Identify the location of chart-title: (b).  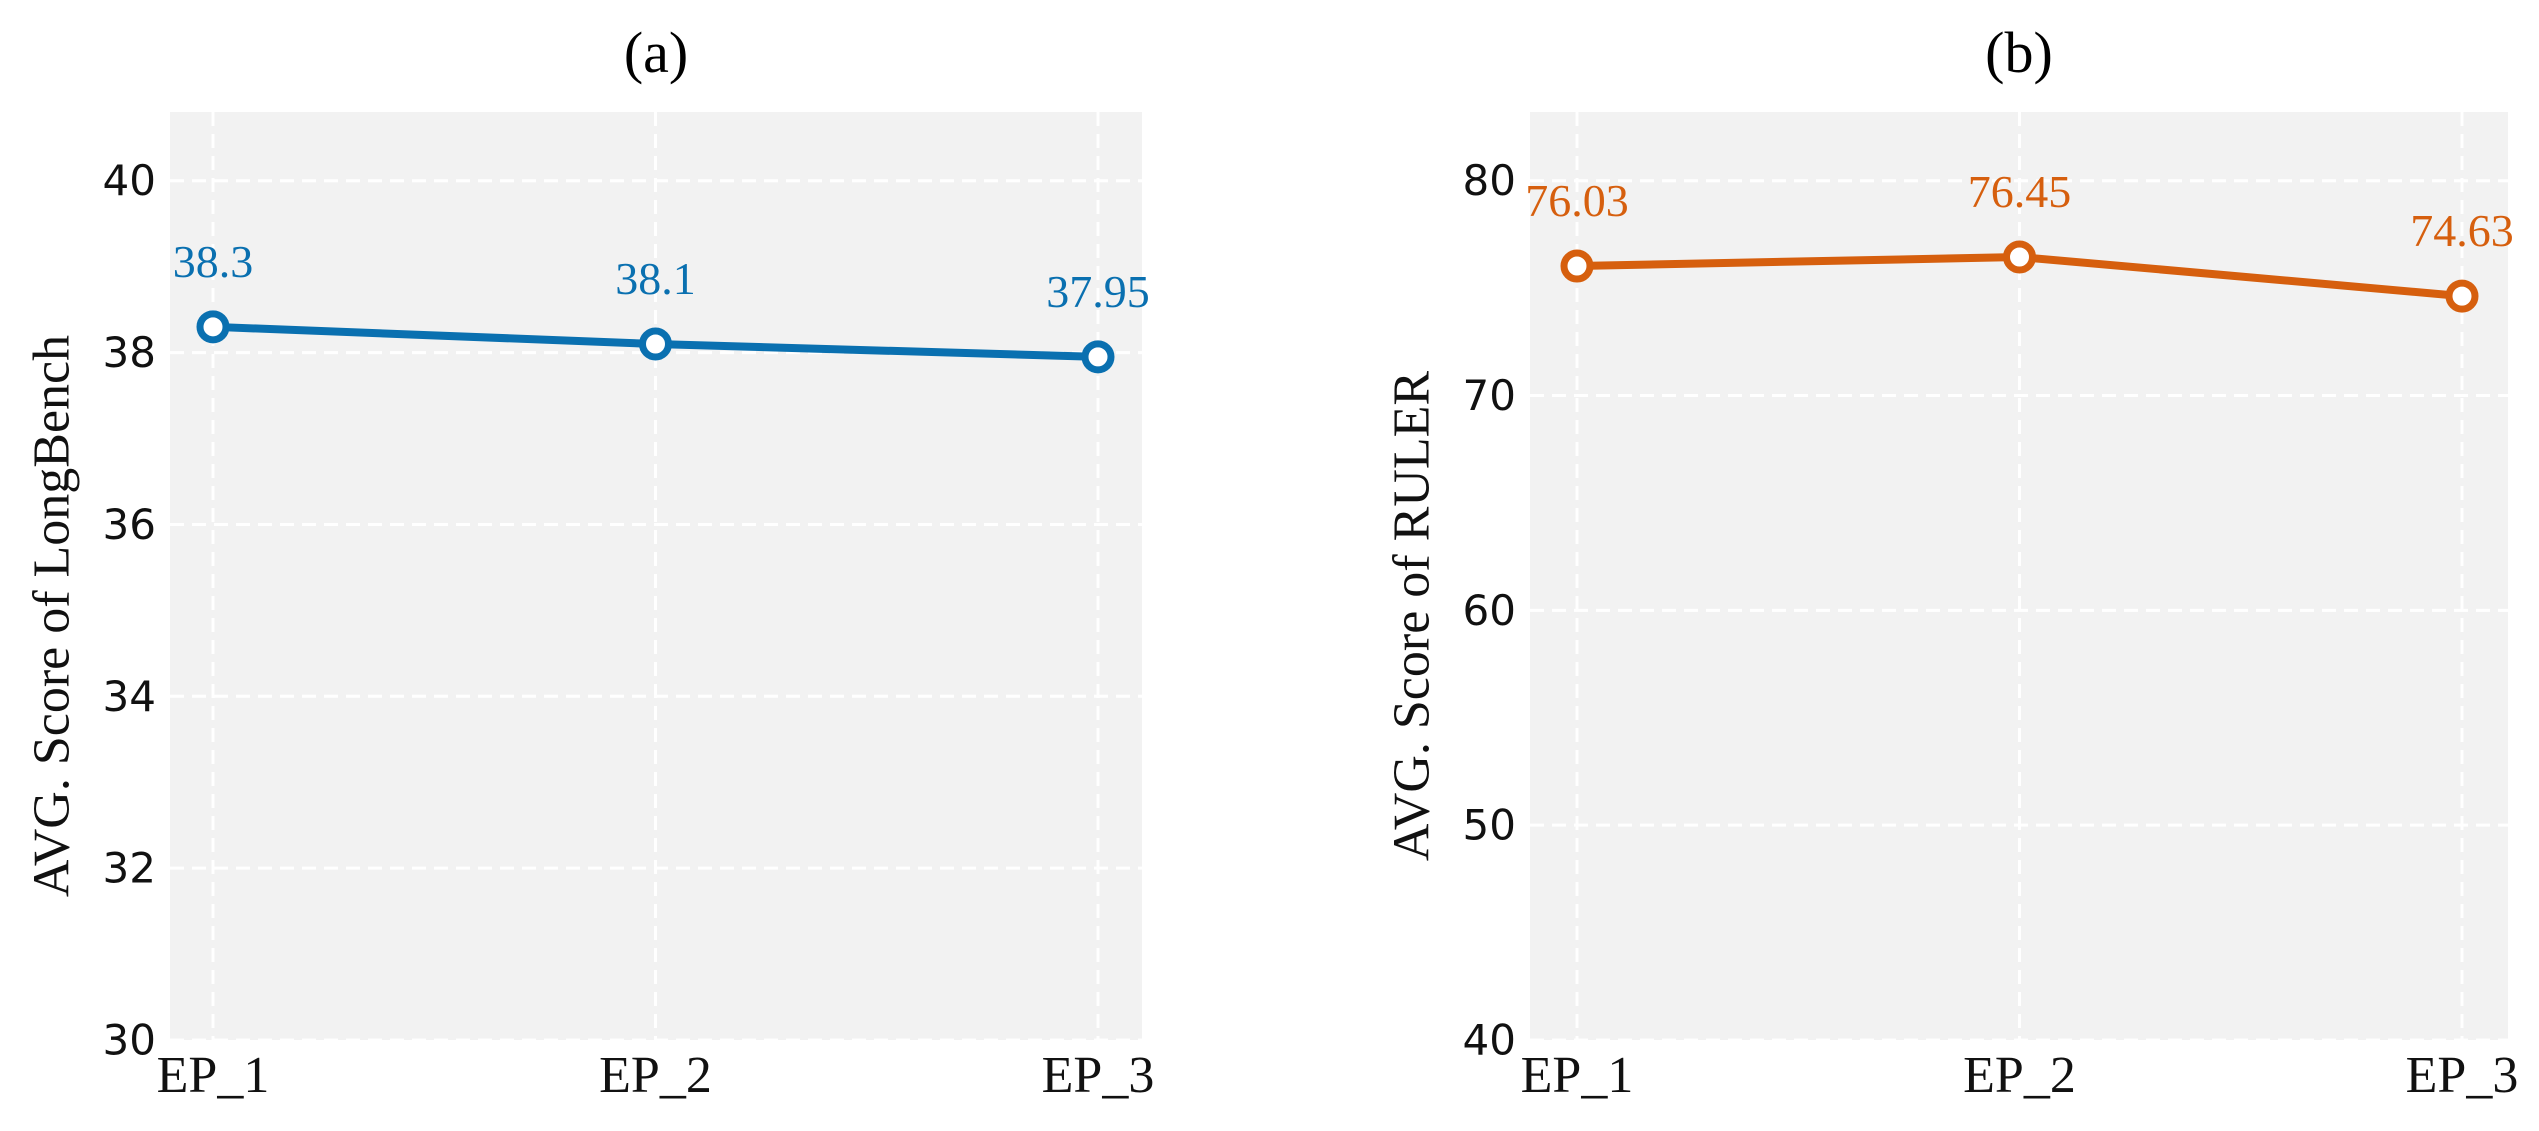
(2019, 52).